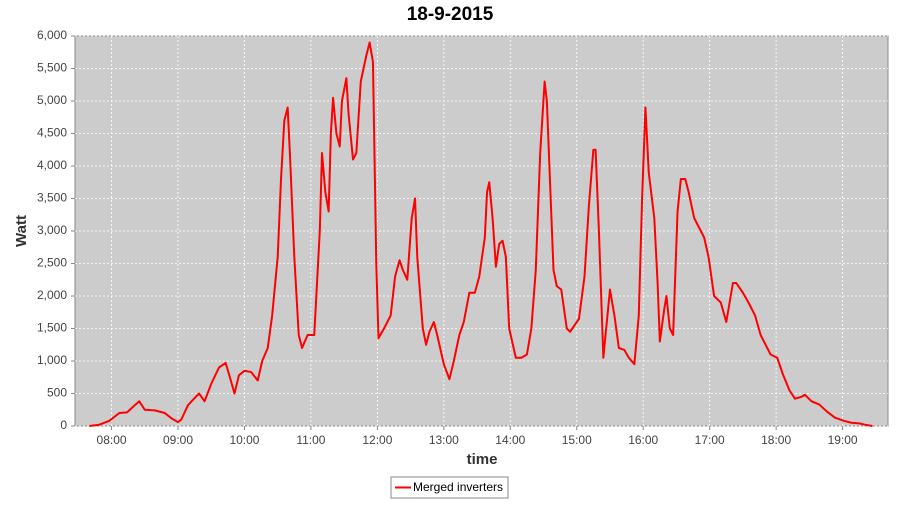 Image resolution: width=900 pixels, height=505 pixels. Describe the element at coordinates (510, 440) in the screenshot. I see `x-tick-label: 14:00` at that location.